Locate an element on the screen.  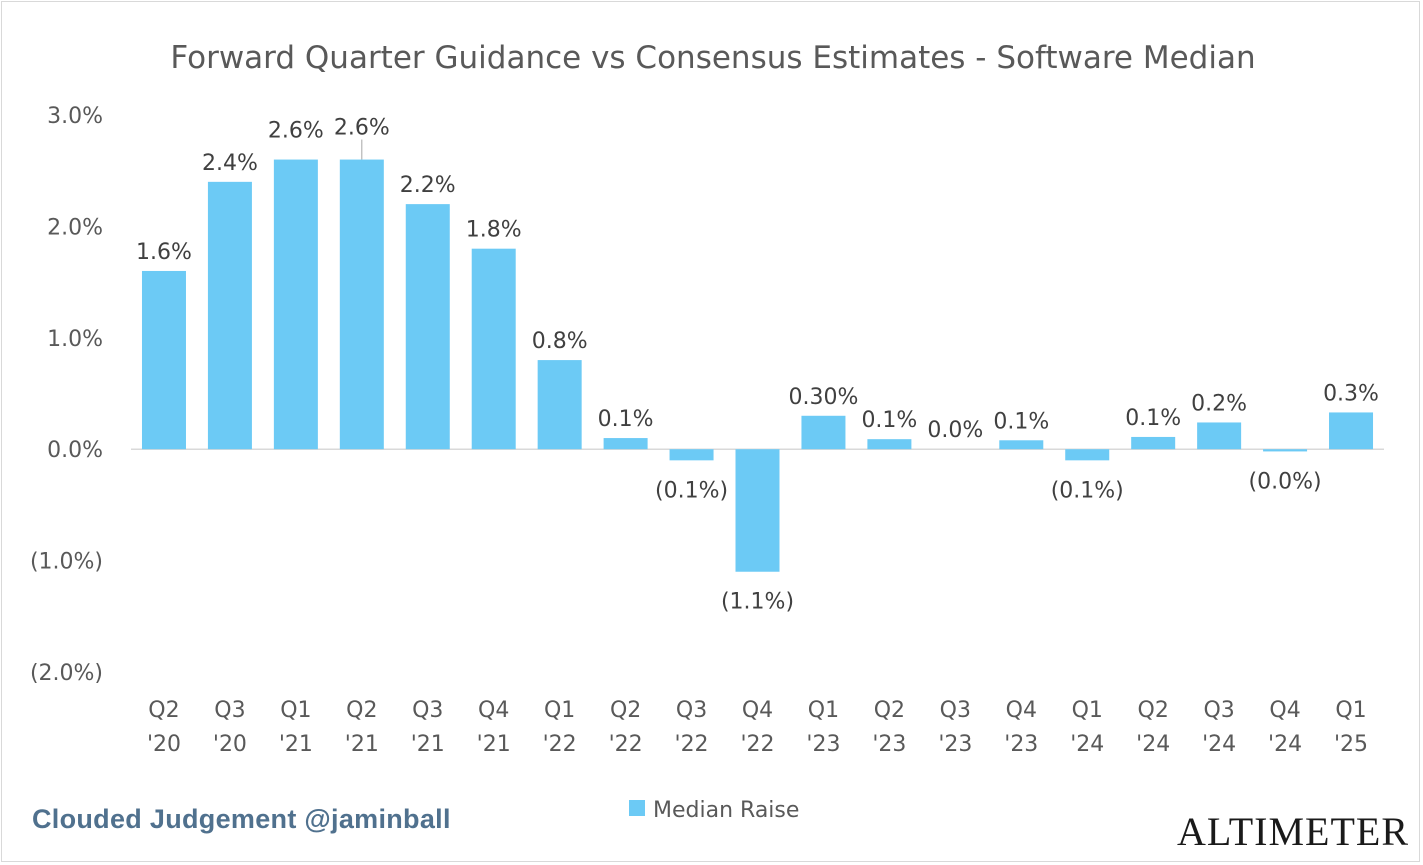
footer-credit: Clouded Judgement @jaminball is located at coordinates (241, 819).